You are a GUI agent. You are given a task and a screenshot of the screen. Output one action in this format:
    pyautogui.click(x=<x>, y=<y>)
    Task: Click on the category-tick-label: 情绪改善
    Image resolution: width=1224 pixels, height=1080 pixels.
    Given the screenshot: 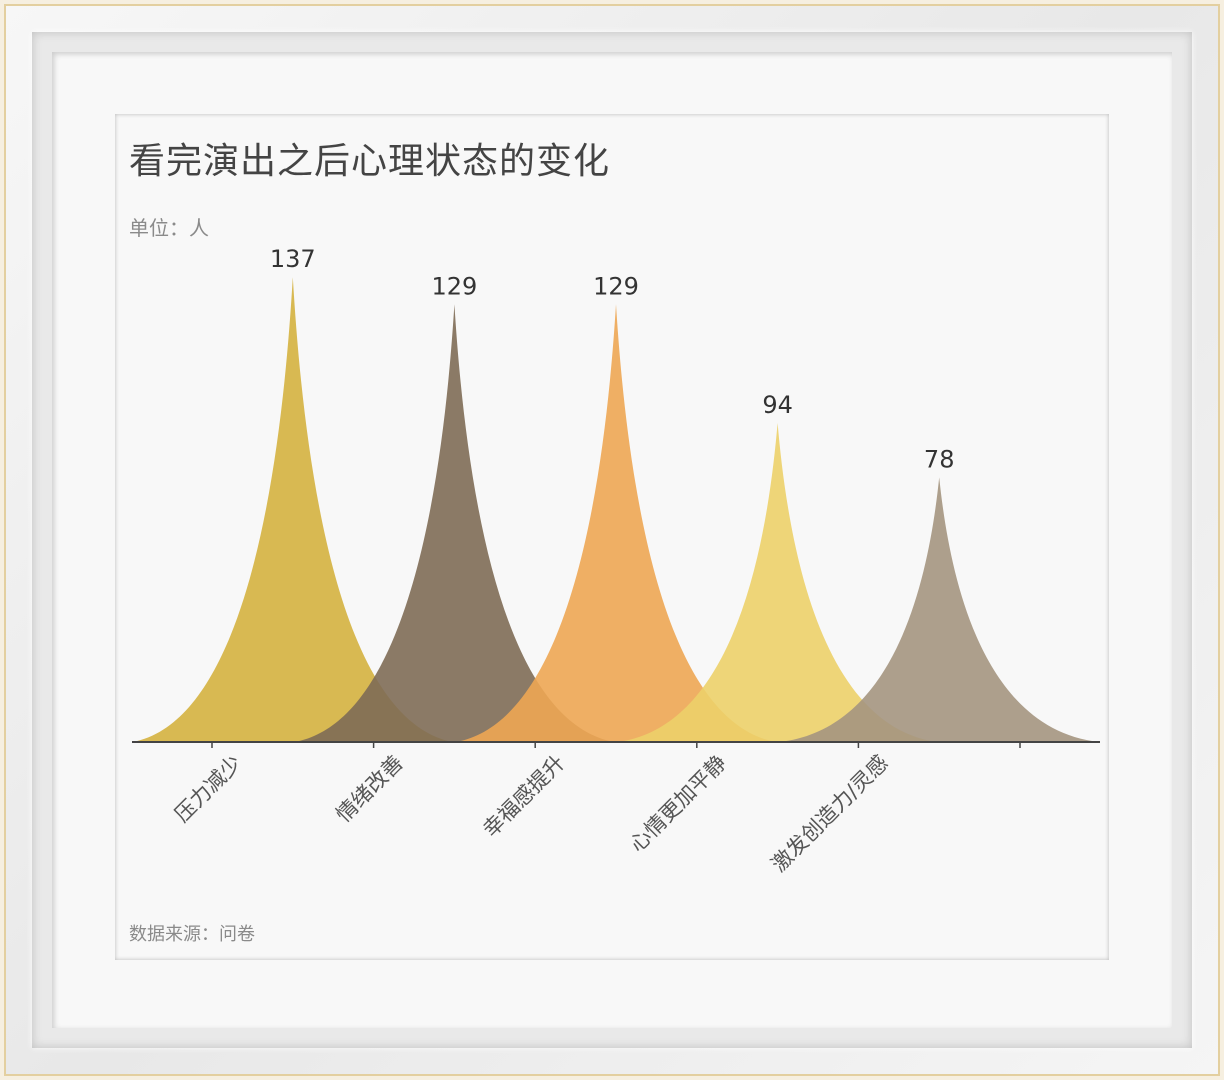 What is the action you would take?
    pyautogui.click(x=370, y=789)
    